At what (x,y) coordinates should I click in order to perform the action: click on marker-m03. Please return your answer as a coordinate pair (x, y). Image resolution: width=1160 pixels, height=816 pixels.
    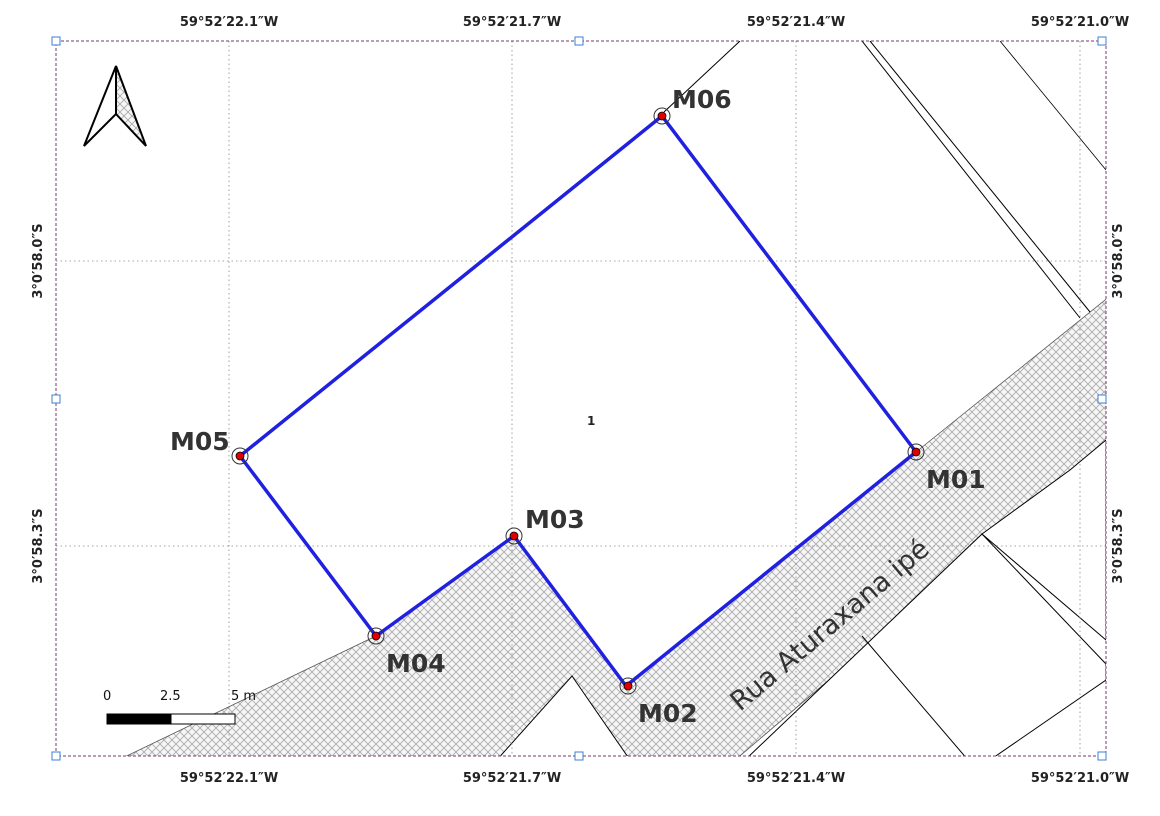
    Looking at the image, I should click on (514, 536).